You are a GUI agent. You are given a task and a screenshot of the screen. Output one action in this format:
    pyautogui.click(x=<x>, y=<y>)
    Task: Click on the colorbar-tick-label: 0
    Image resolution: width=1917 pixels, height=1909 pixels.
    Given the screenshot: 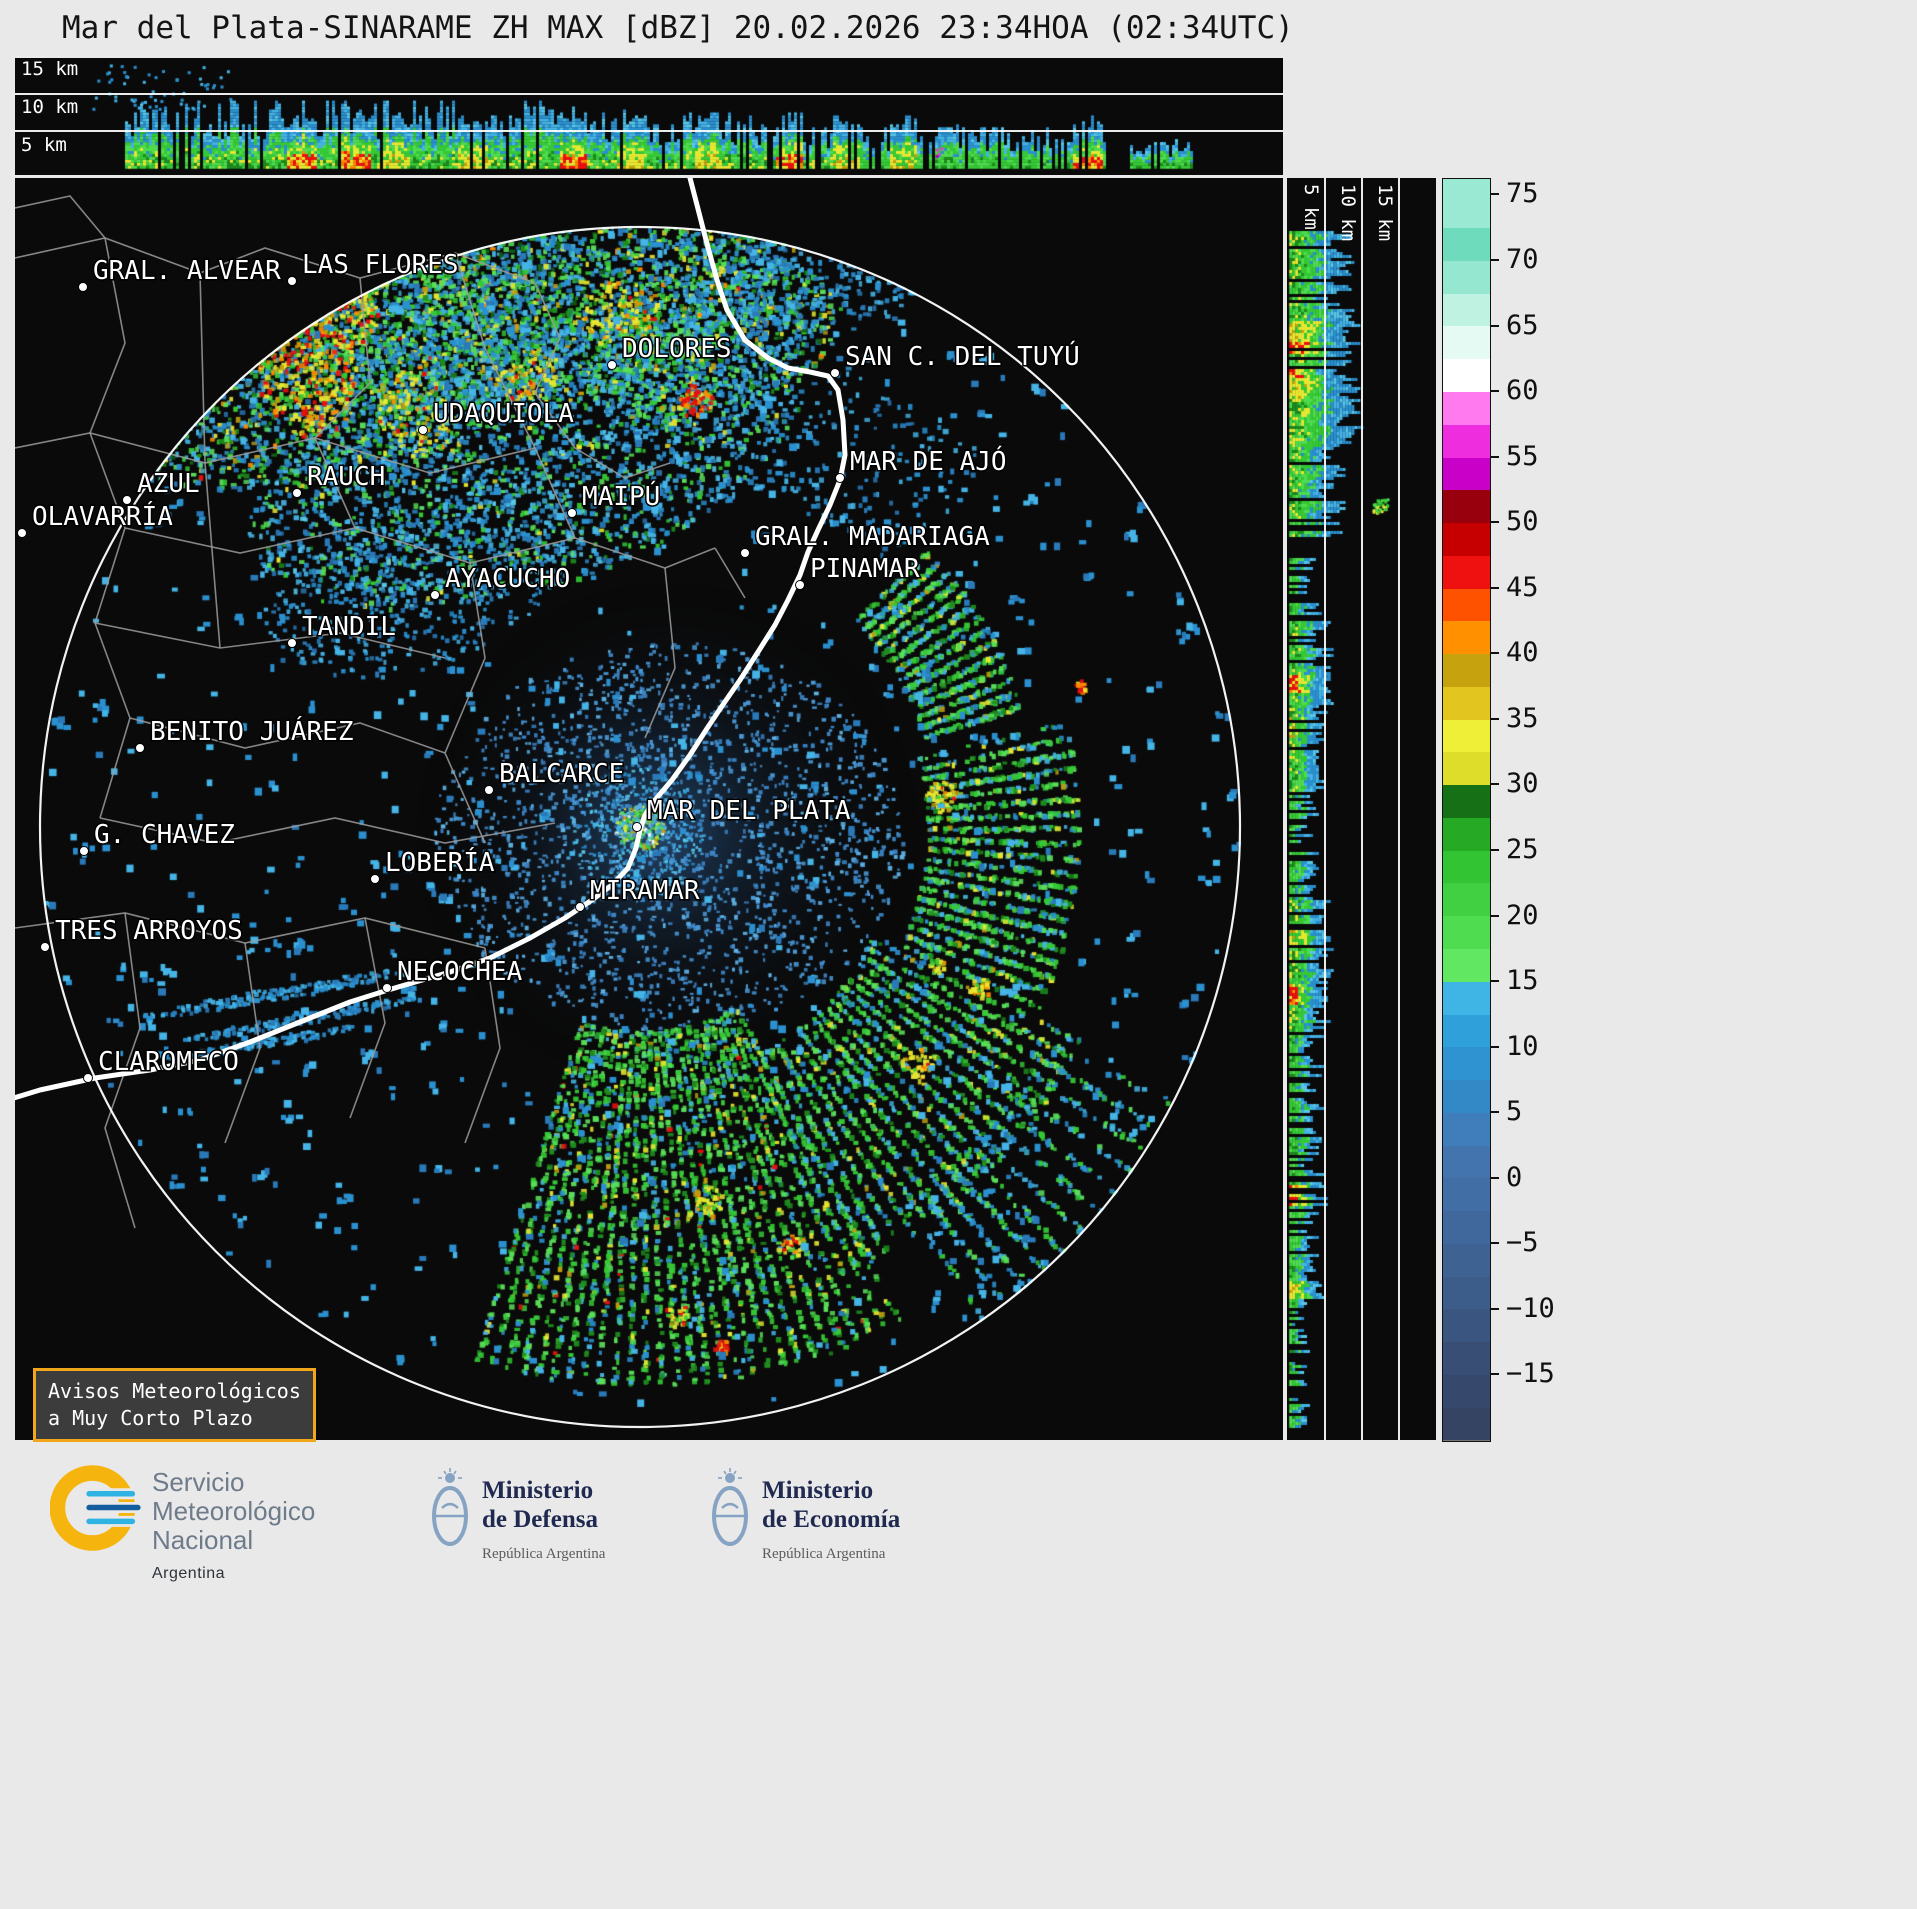 What is the action you would take?
    pyautogui.click(x=1514, y=1177)
    